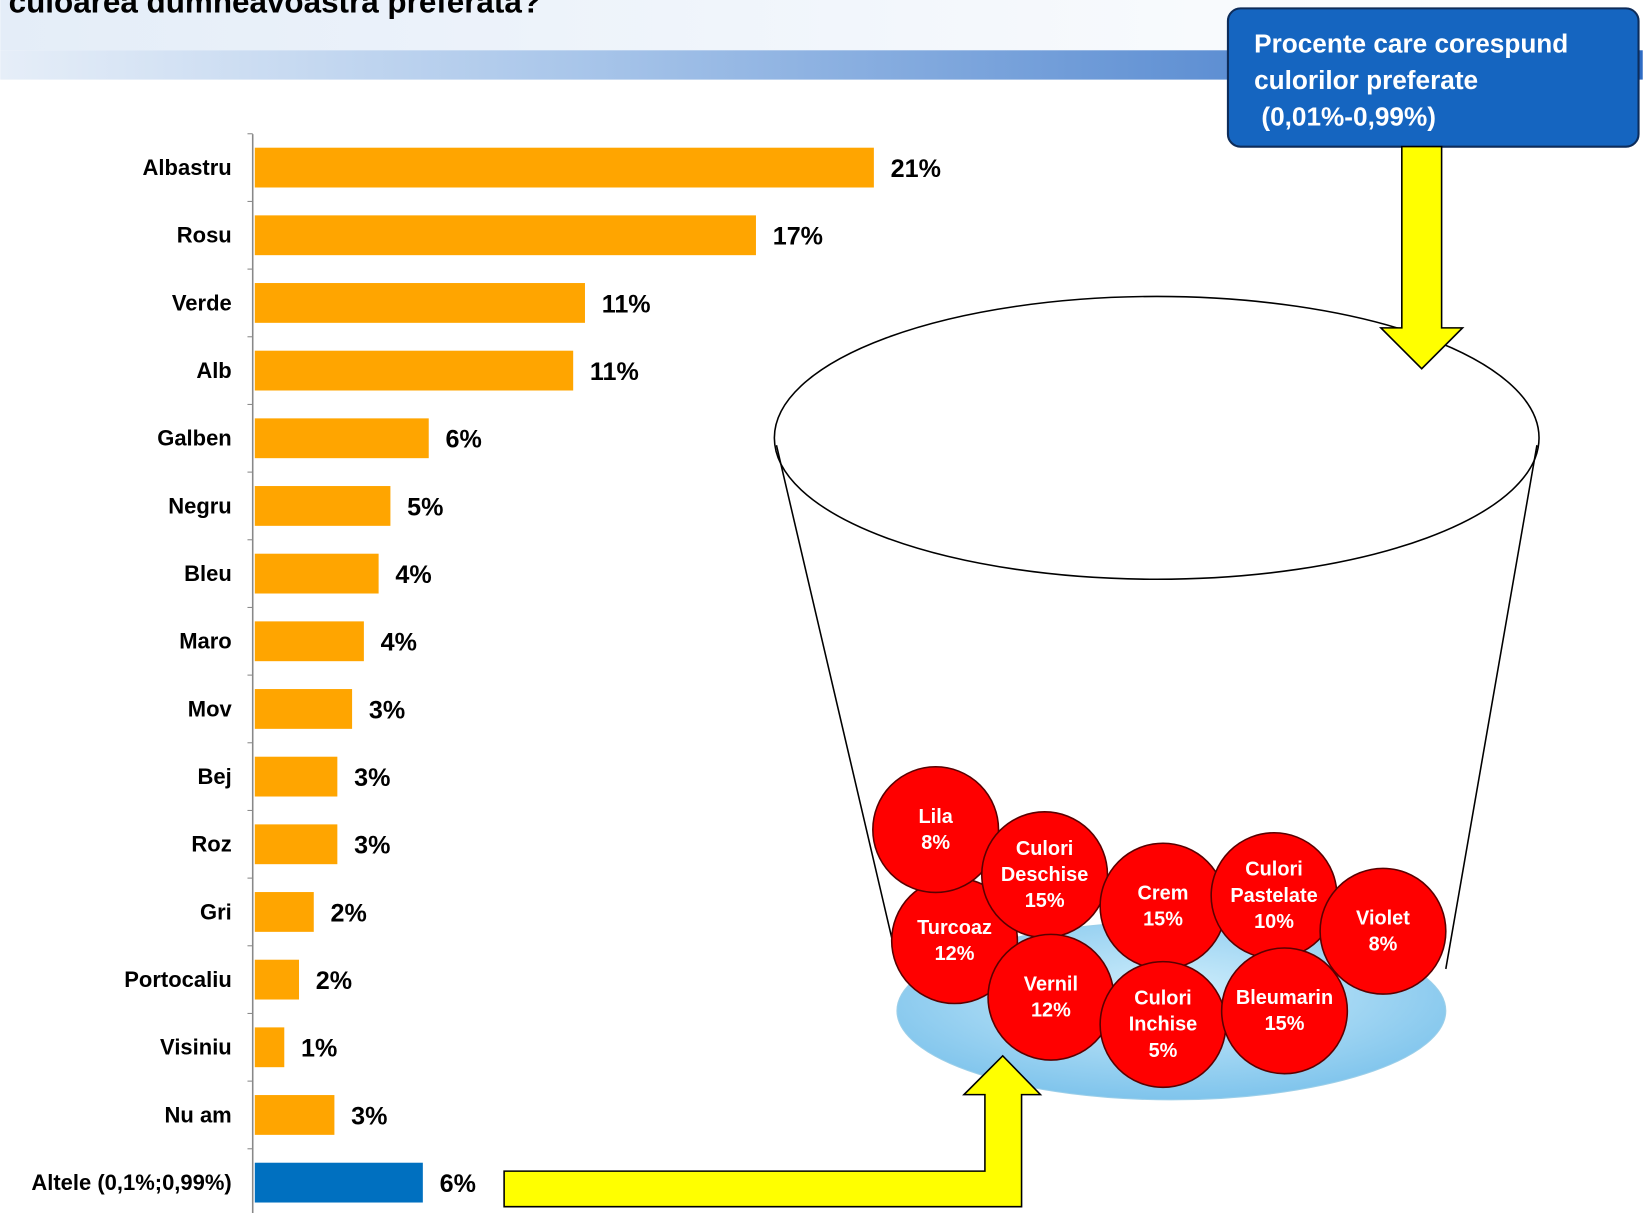 Image resolution: width=1643 pixels, height=1213 pixels. What do you see at coordinates (1411, 43) in the screenshot?
I see `callout-line: Procente care corespund` at bounding box center [1411, 43].